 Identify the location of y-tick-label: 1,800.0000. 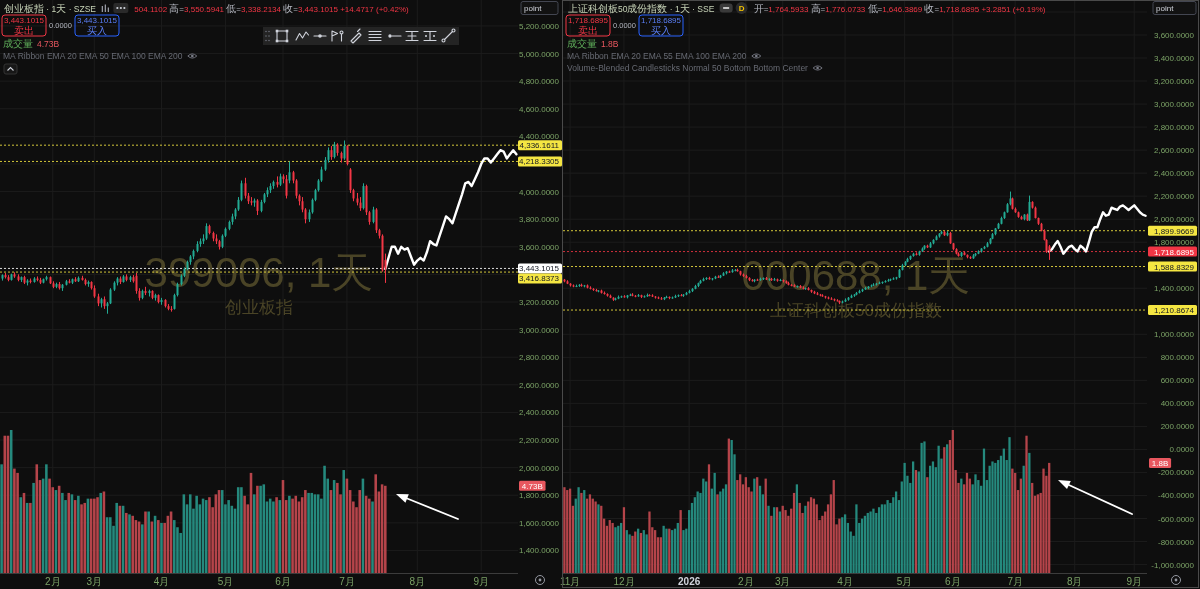
(1174, 242).